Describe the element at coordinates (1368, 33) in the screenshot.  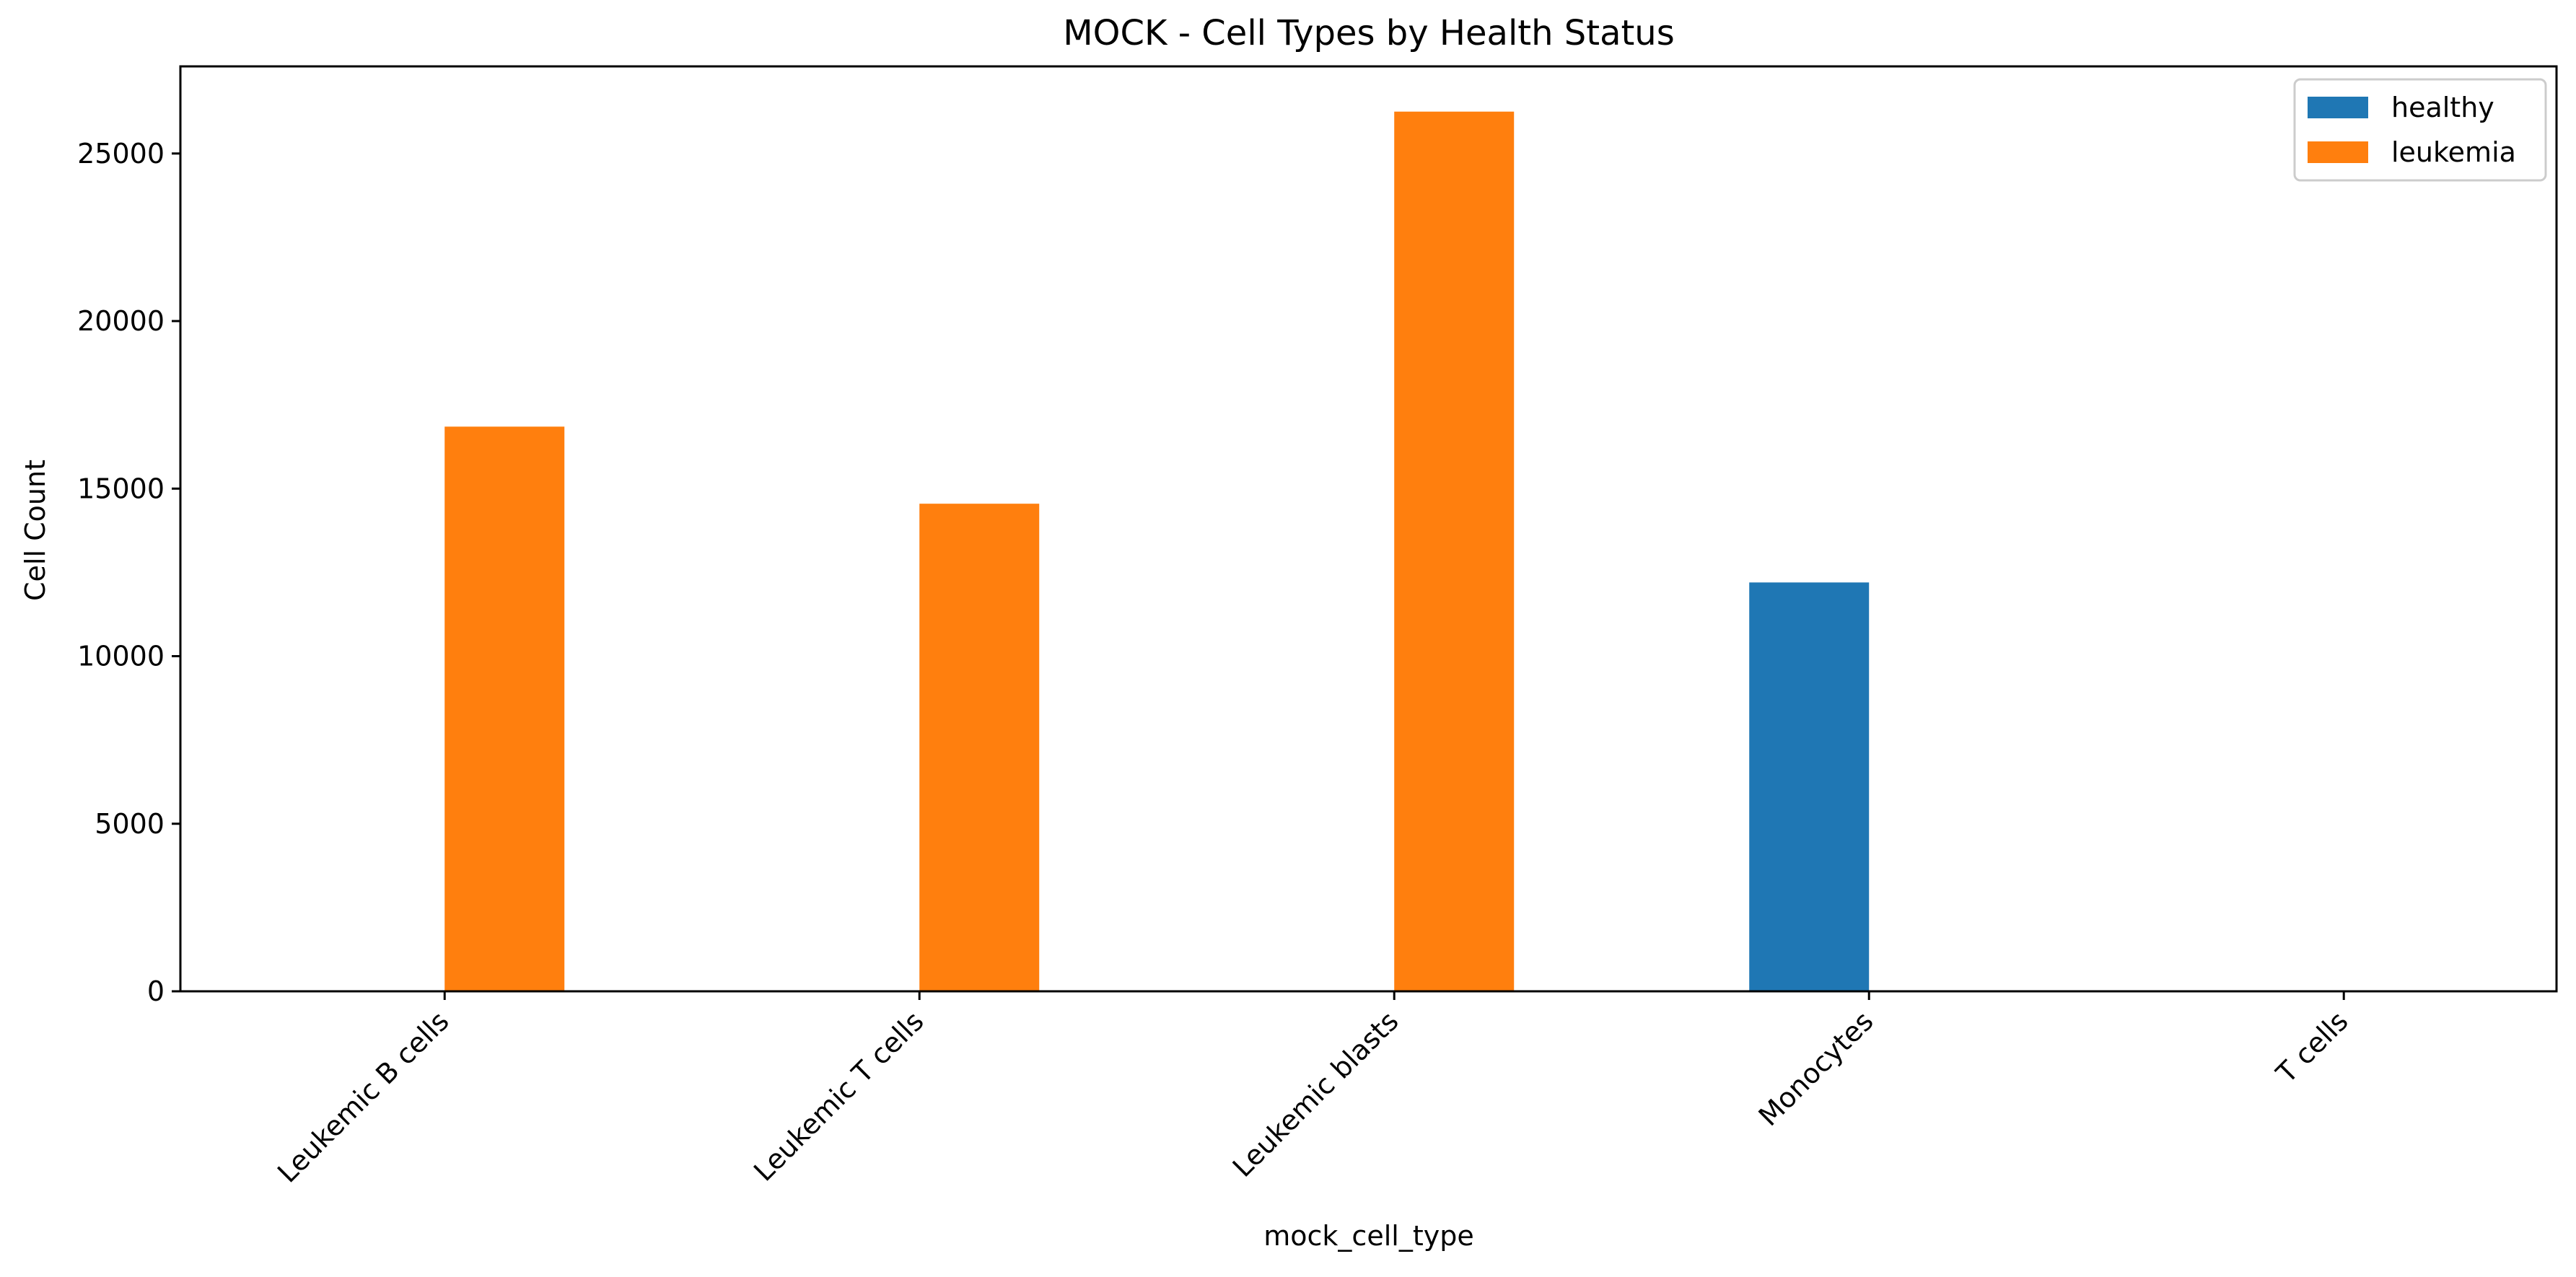
I see `chart-title: MOCK - Cell Types by Health Status` at that location.